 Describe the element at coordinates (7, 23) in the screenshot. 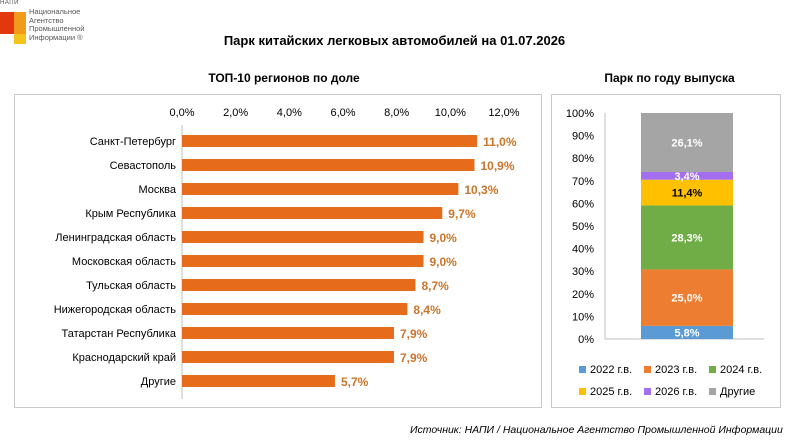

I see `logo-mark` at that location.